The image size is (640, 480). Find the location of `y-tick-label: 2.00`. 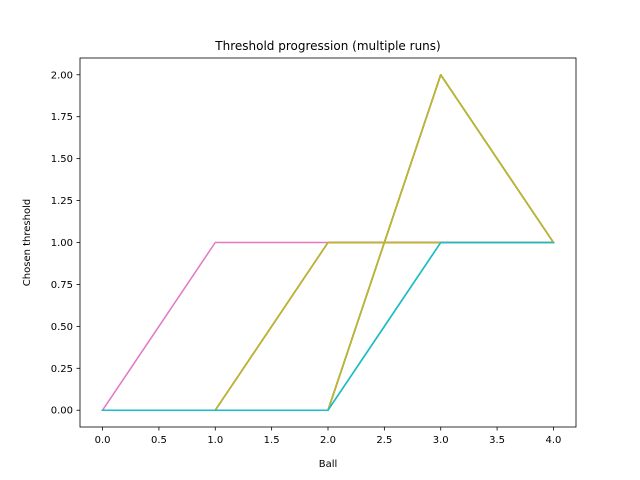

y-tick-label: 2.00 is located at coordinates (62, 75).